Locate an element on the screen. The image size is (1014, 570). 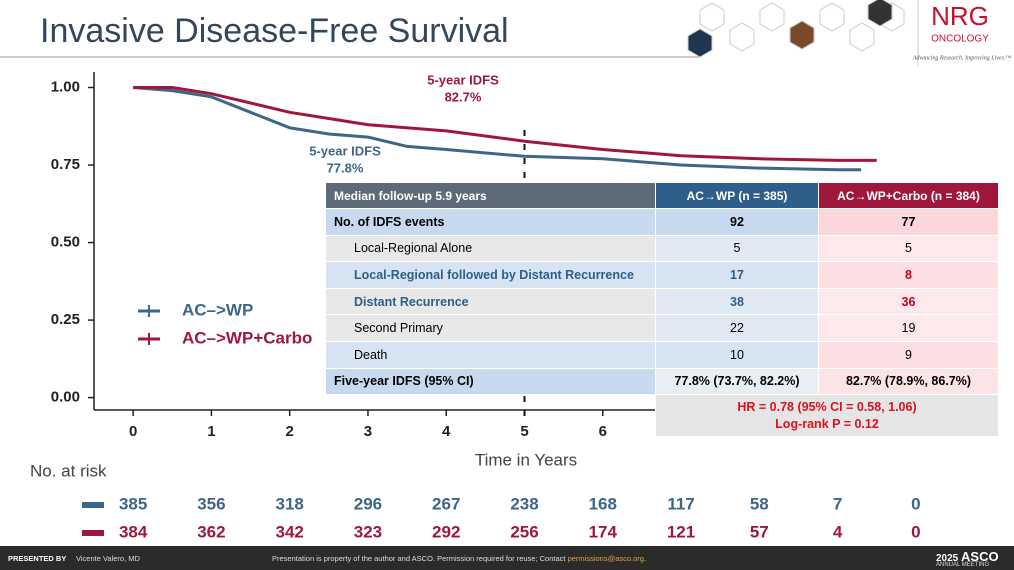
table-row: Death 10 9 is located at coordinates (662, 354).